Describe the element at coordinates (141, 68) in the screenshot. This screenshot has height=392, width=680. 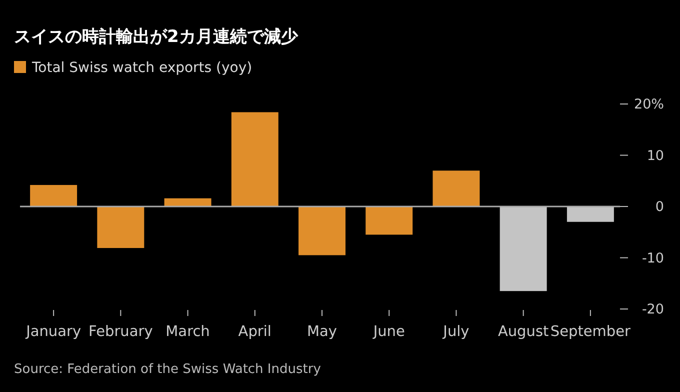
I see `legend-label: Total Swiss watch exports (yoy)` at that location.